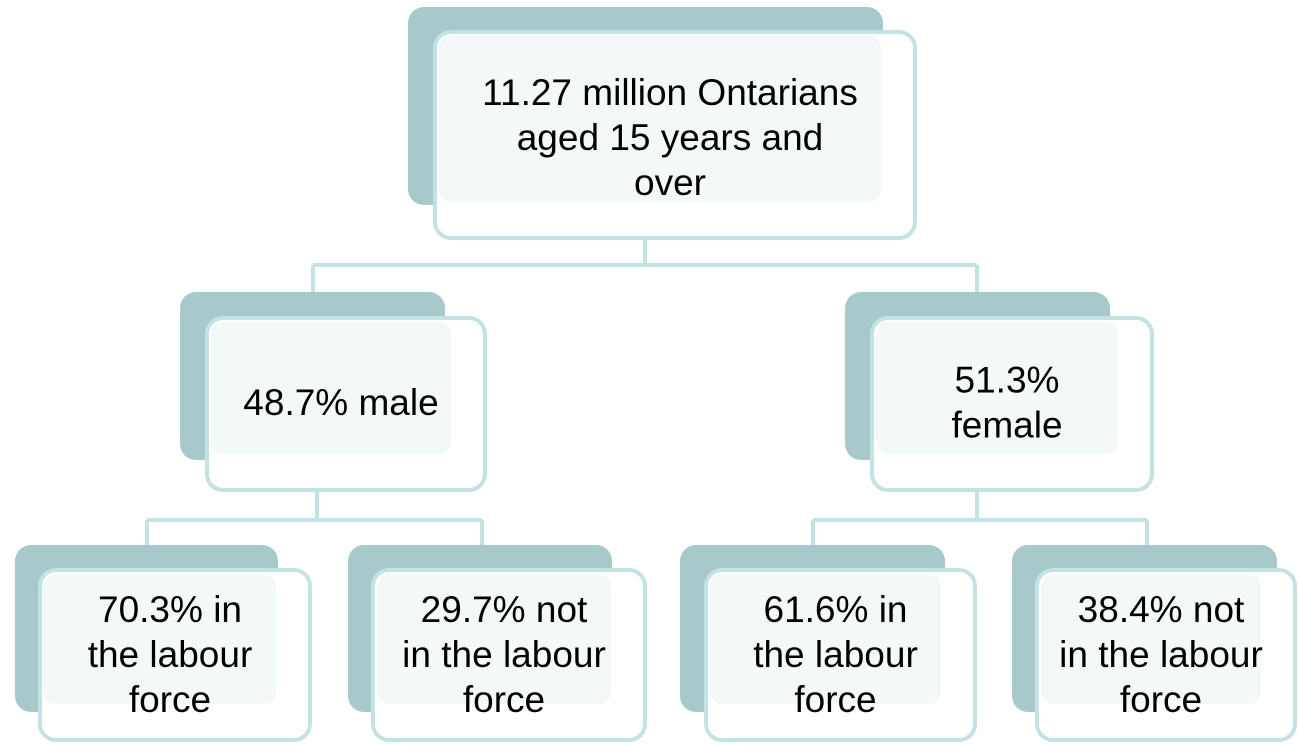  What do you see at coordinates (1007, 379) in the screenshot?
I see `node-label: 51.3%` at bounding box center [1007, 379].